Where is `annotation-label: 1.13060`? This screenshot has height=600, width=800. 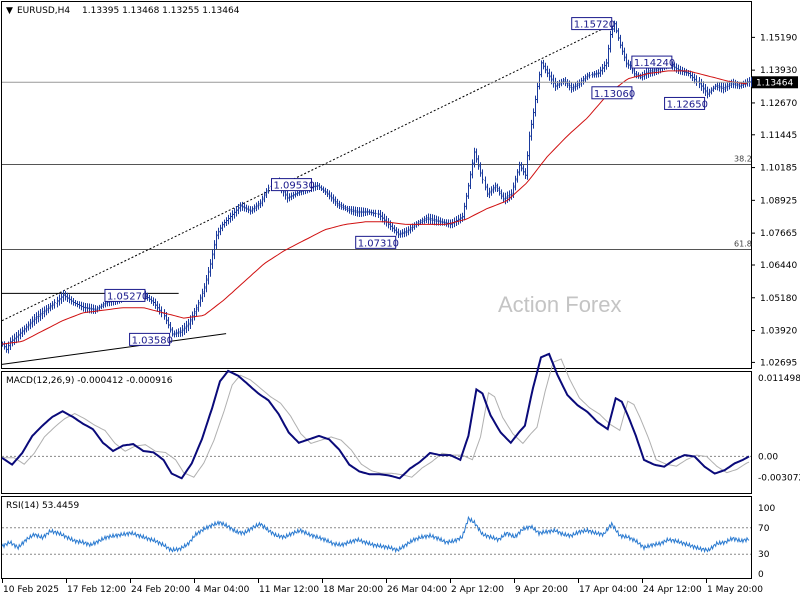 annotation-label: 1.13060 is located at coordinates (614, 94).